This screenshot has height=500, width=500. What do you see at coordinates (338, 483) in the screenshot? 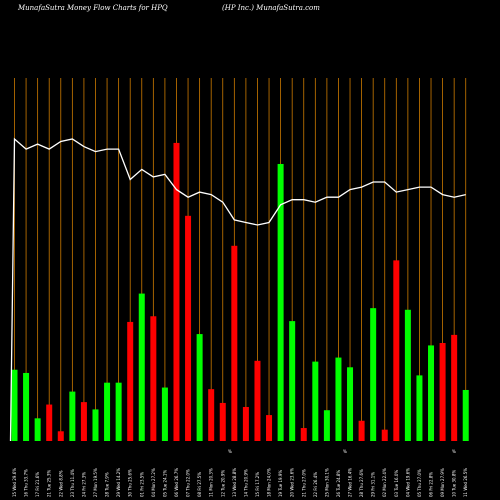
I see `x-tick-label: 26 Tue 24.8%` at bounding box center [338, 483].